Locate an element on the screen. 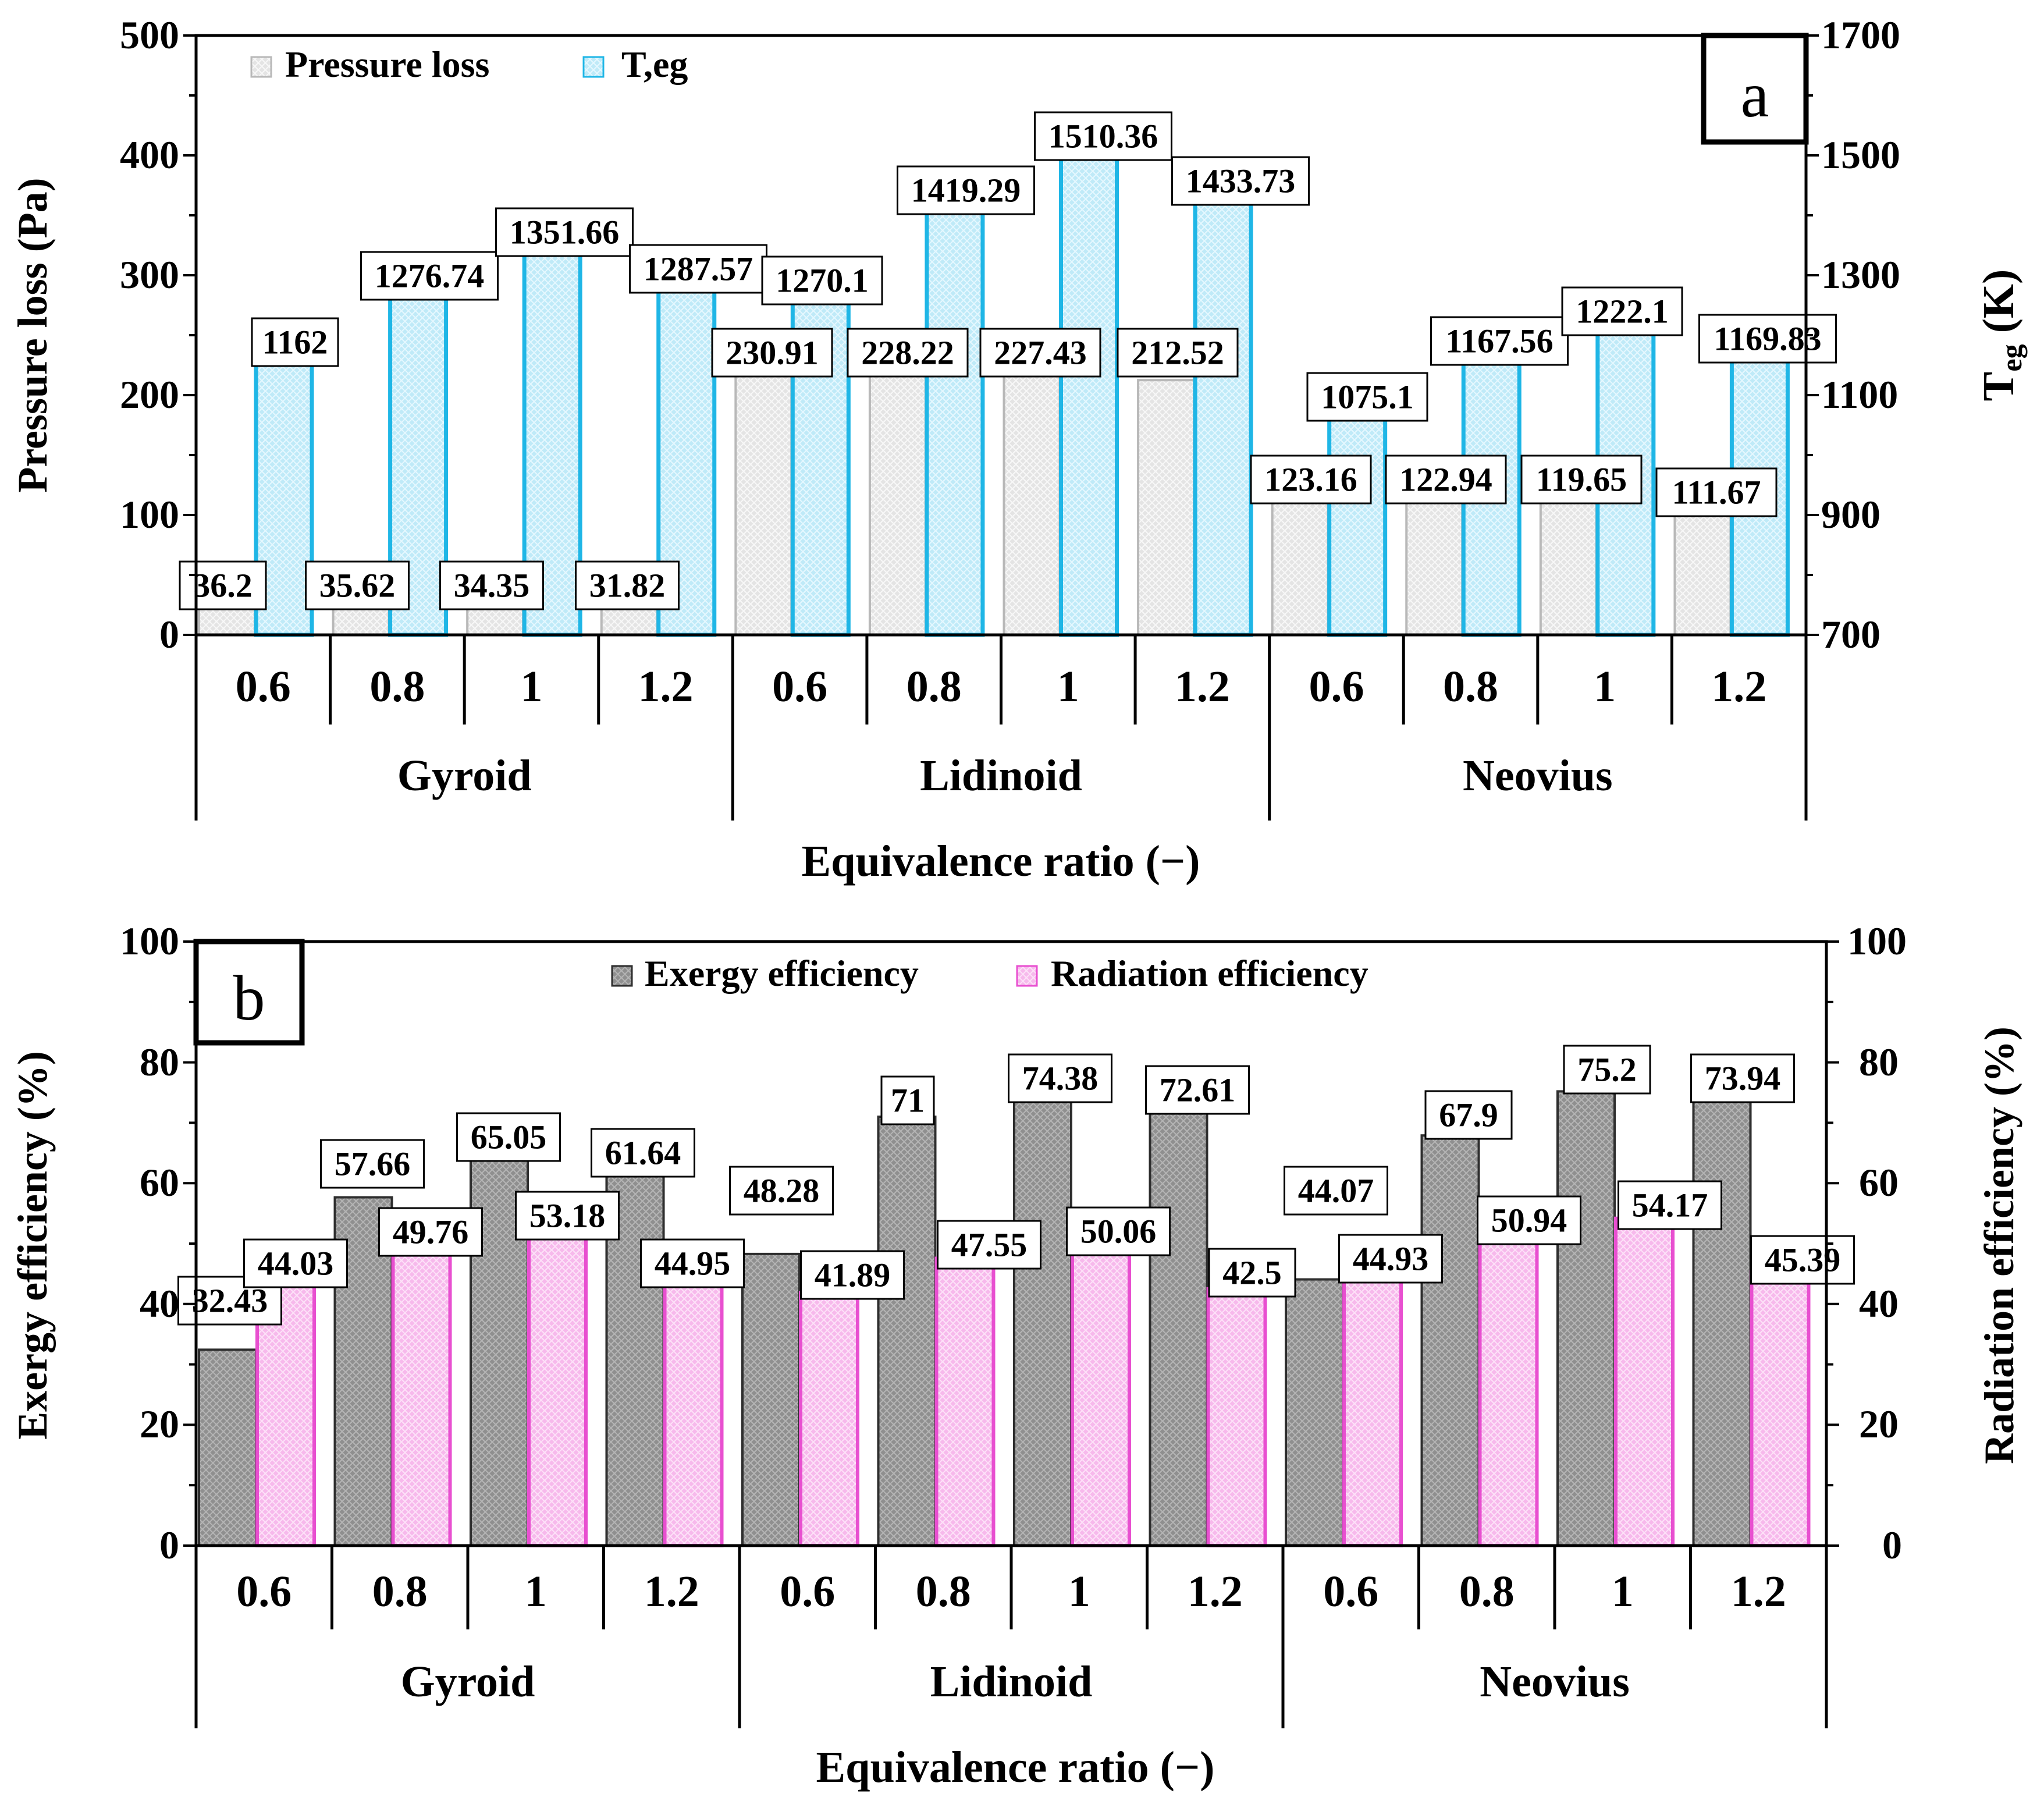 Image resolution: width=2044 pixels, height=1797 pixels. data-label: 1287.57 is located at coordinates (698, 269).